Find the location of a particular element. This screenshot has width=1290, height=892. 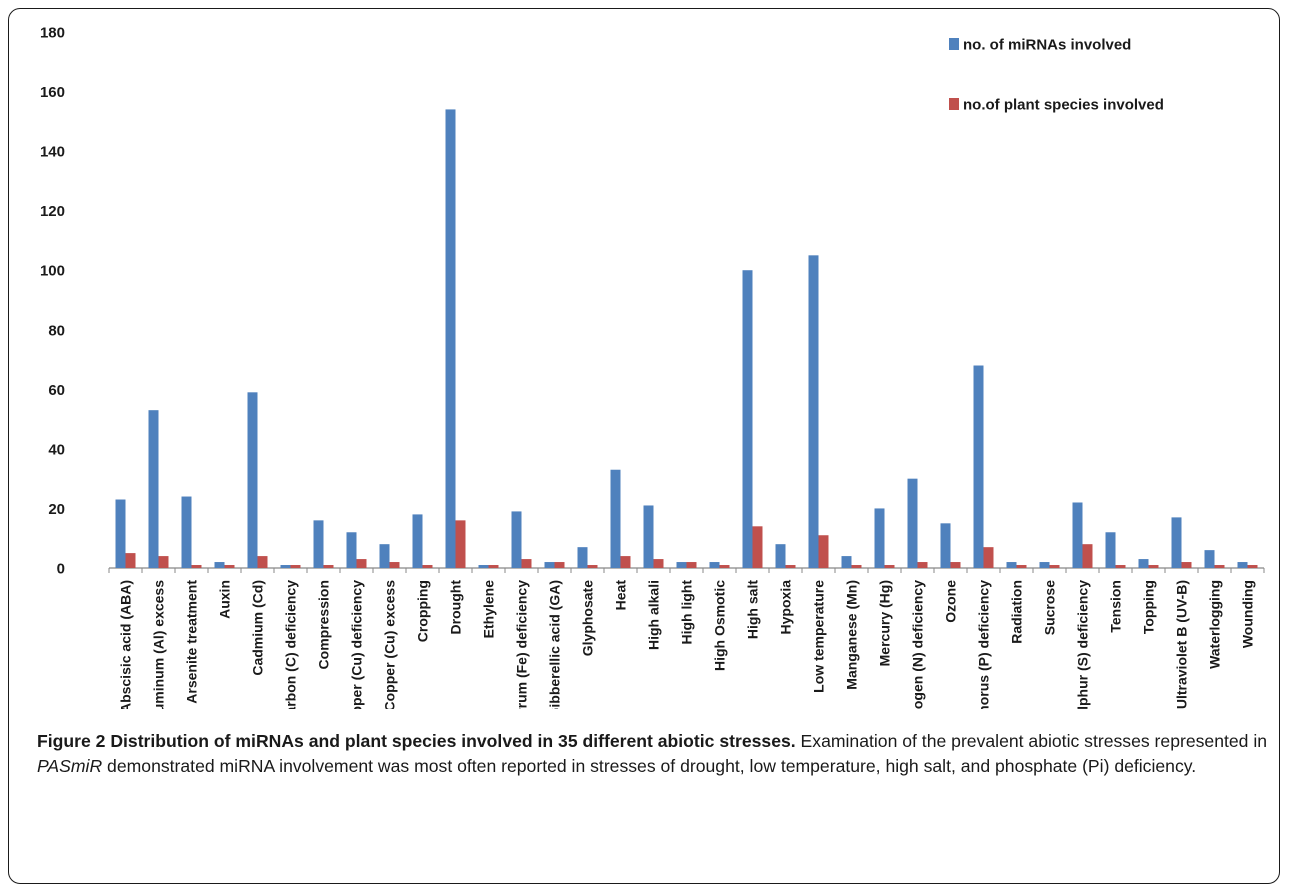

x-tick-label: Mercury (Hg) is located at coordinates (885, 623).